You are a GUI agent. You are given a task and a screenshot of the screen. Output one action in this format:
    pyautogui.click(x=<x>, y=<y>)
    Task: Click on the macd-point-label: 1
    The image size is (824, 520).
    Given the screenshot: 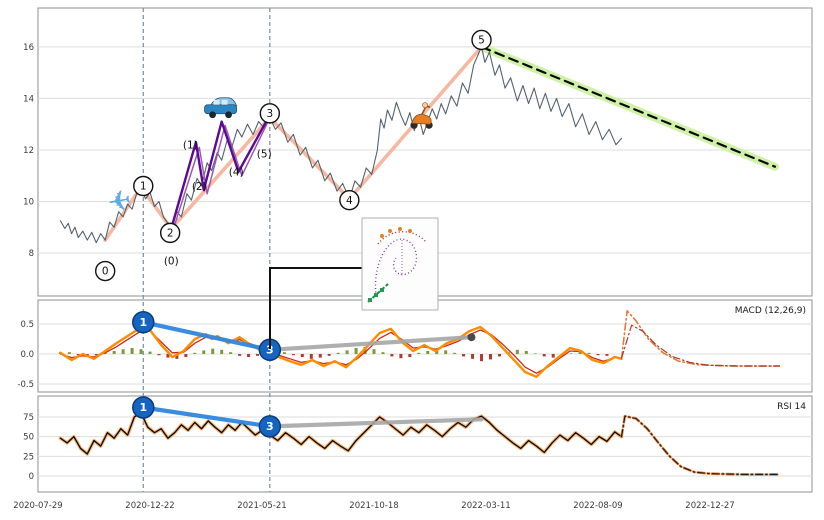 What is the action you would take?
    pyautogui.click(x=143, y=322)
    